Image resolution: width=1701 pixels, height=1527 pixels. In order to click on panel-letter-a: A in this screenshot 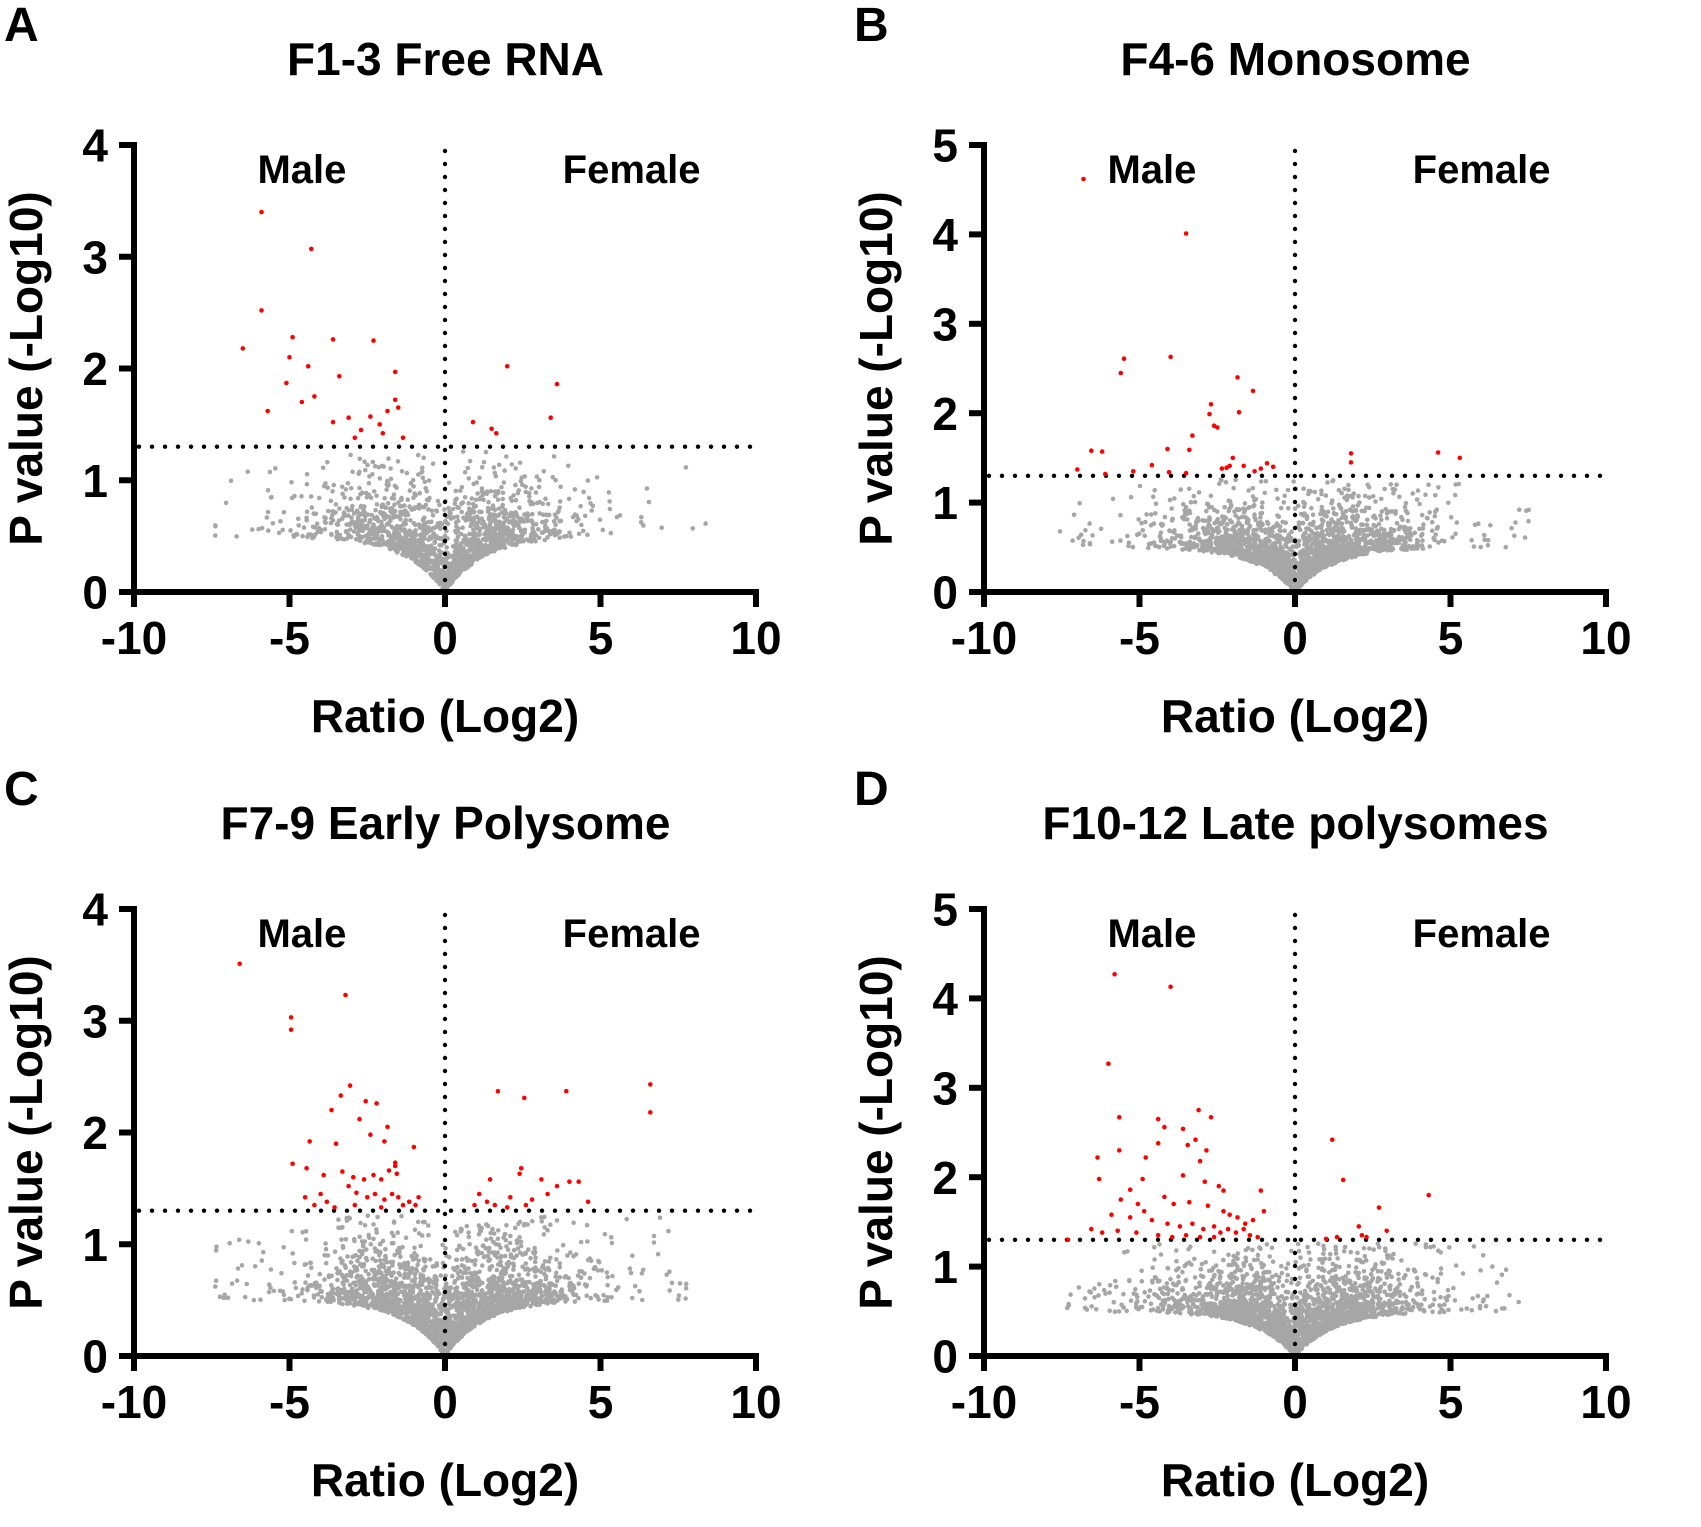, I will do `click(21, 26)`.